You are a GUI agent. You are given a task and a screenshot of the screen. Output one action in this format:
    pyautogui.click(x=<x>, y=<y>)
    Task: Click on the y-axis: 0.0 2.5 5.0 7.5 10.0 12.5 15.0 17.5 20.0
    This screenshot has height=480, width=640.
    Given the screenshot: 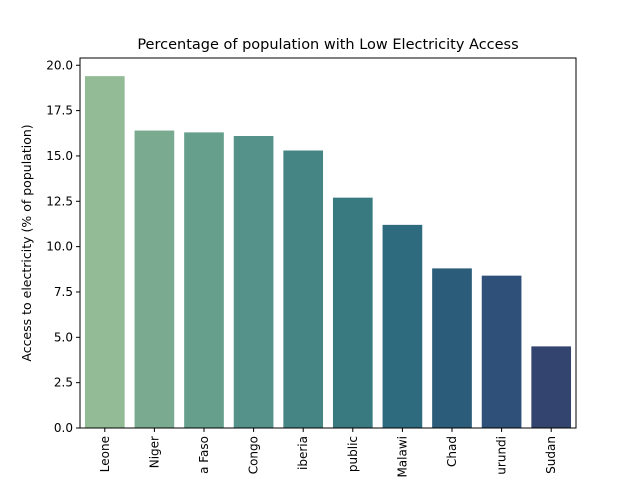 What is the action you would take?
    pyautogui.click(x=63, y=246)
    